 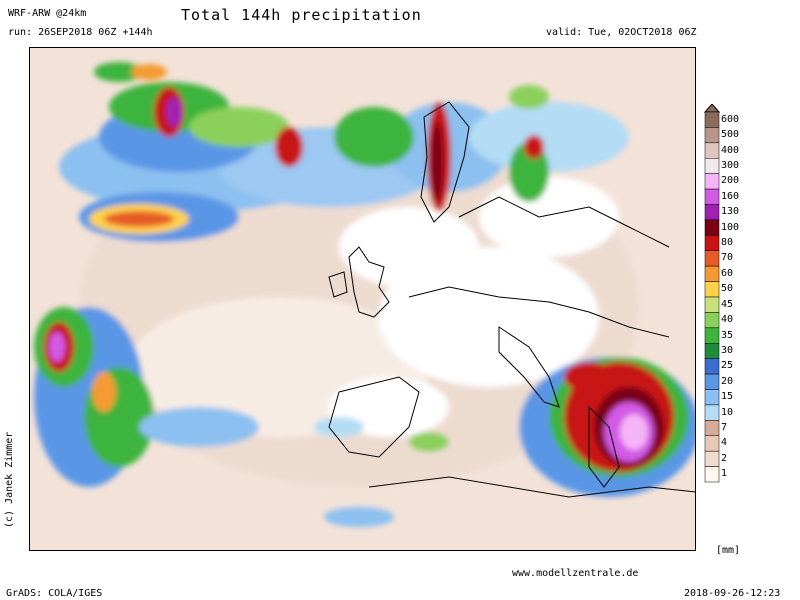 What do you see at coordinates (727, 335) in the screenshot?
I see `colorbar-tick-label: 35` at bounding box center [727, 335].